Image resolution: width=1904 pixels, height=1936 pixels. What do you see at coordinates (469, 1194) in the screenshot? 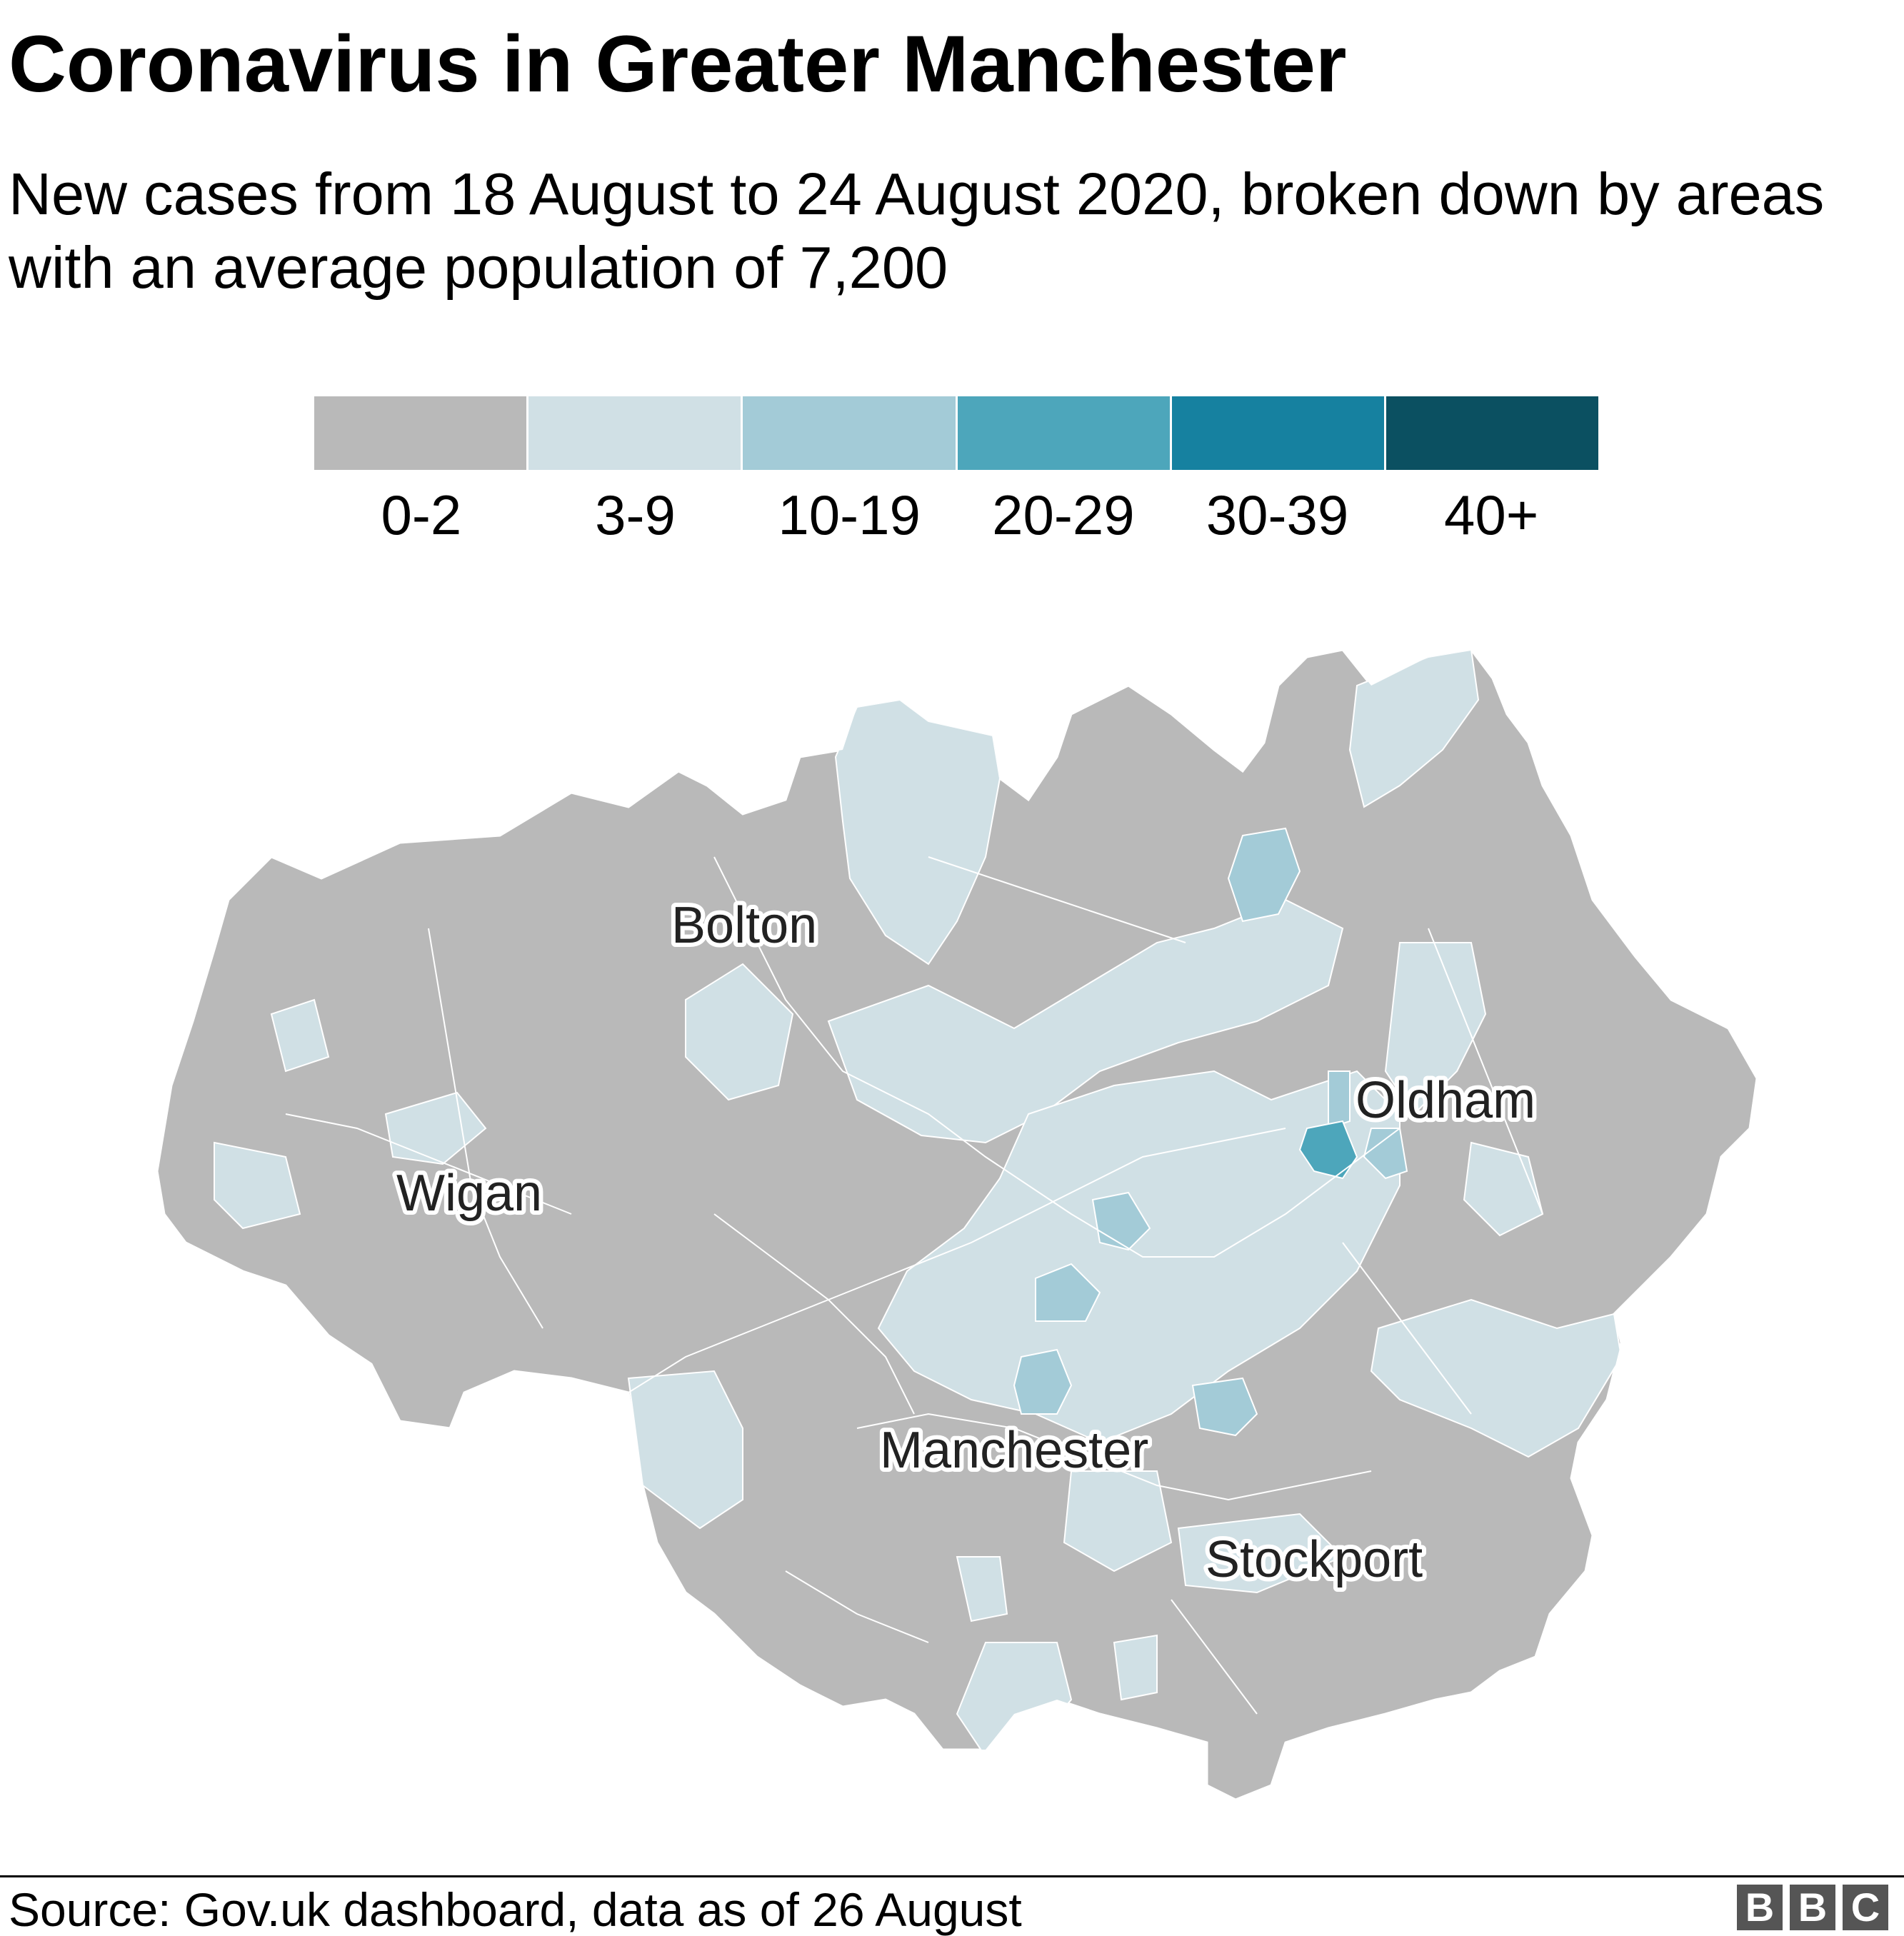
I see `place-label-wigan: Wigan` at bounding box center [469, 1194].